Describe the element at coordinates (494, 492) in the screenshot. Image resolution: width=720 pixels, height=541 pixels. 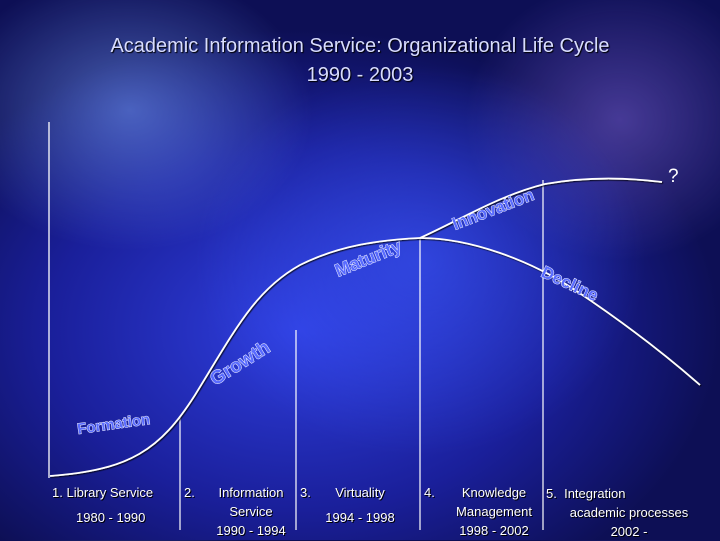
I see `stage-4-name-line1: Knowledge` at that location.